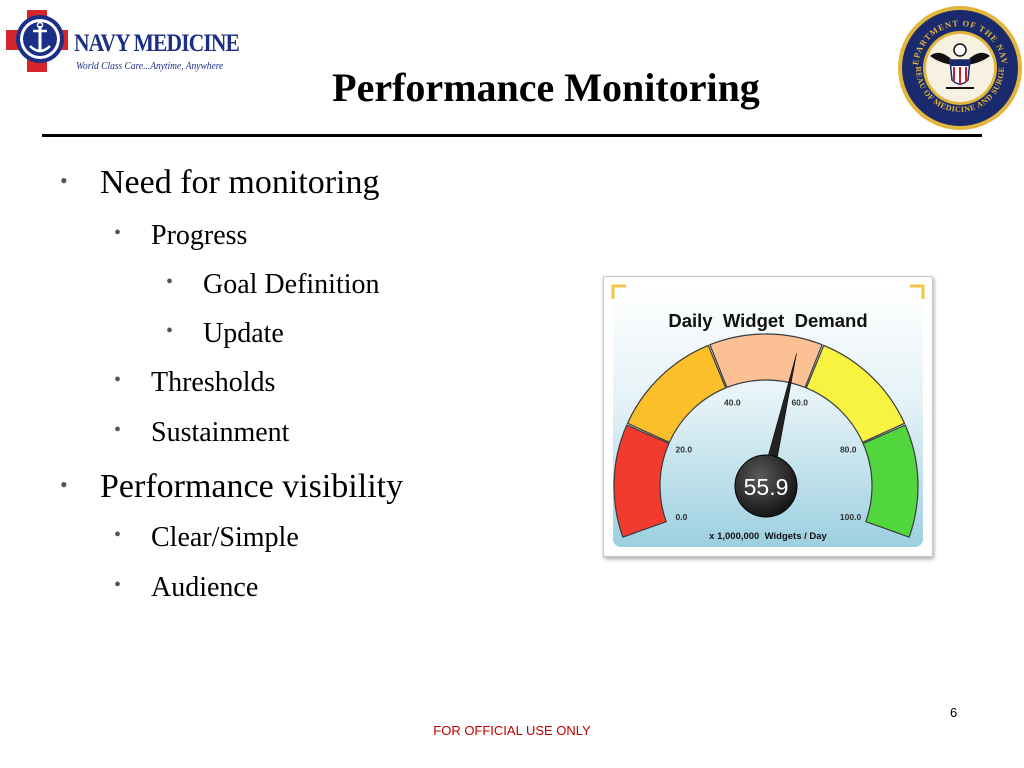 Image resolution: width=1024 pixels, height=768 pixels. I want to click on page-number: 6, so click(954, 712).